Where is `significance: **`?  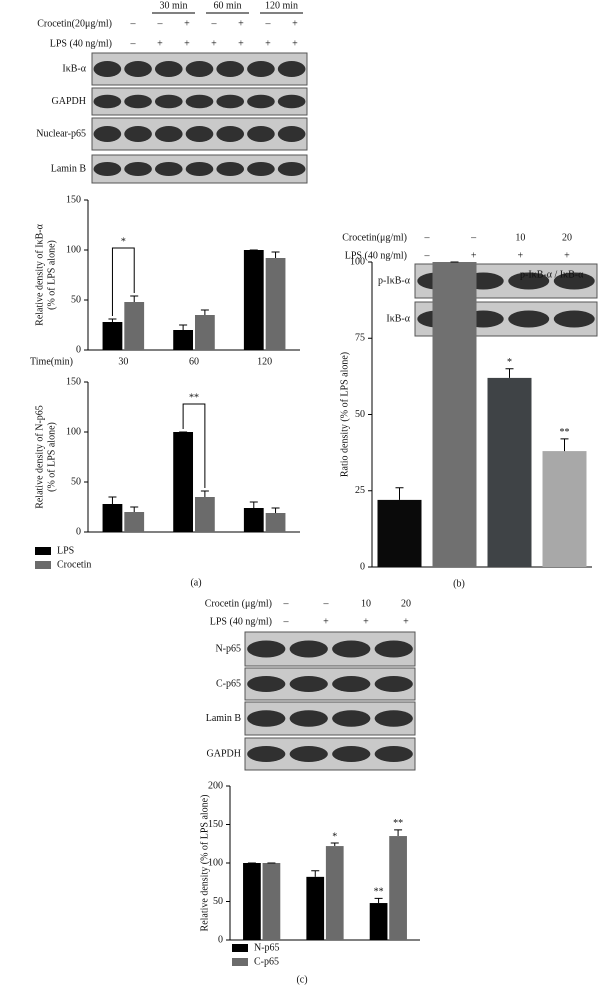
significance: ** is located at coordinates (398, 823).